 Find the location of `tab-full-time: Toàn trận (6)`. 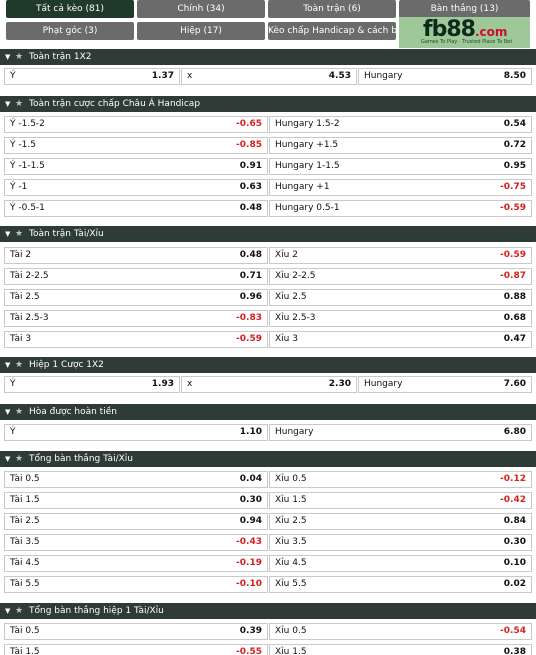

tab-full-time: Toàn trận (6) is located at coordinates (332, 9).